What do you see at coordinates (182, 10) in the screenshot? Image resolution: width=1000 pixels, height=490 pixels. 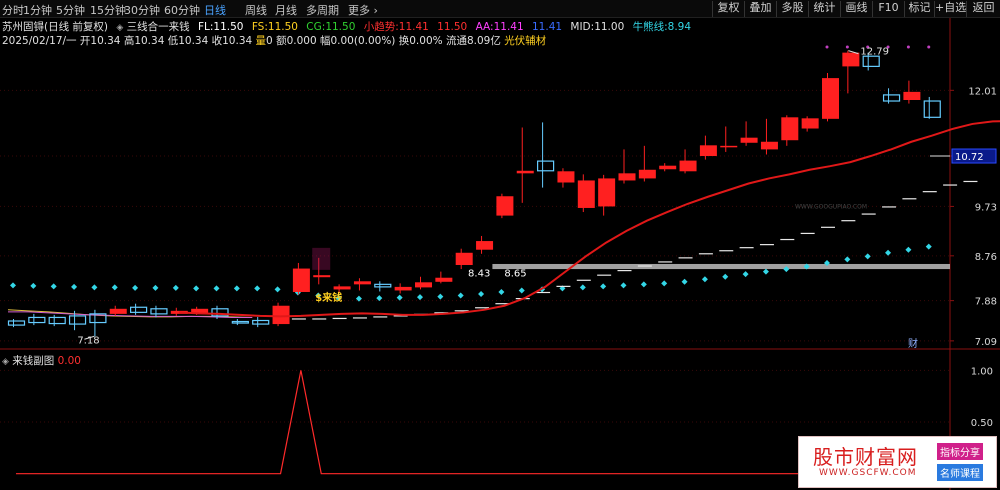 I see `timeframe-tab-5: 60分钟` at bounding box center [182, 10].